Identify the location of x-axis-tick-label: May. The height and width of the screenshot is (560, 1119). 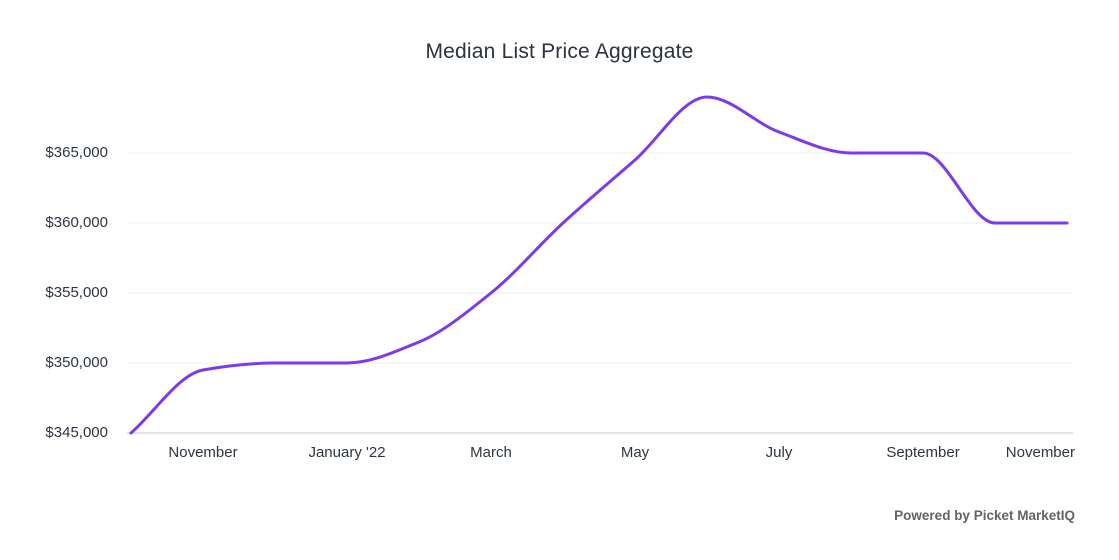
(635, 452).